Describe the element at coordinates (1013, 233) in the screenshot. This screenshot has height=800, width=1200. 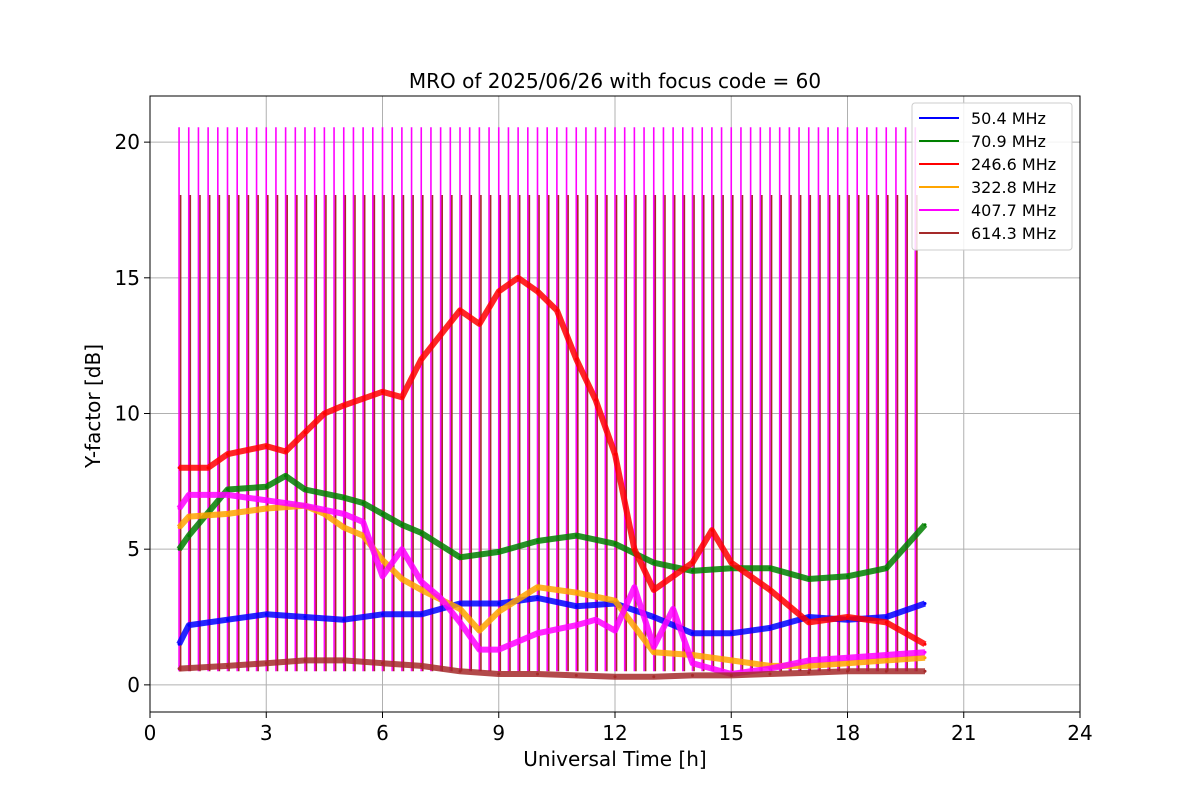
I see `legend-label: 614.3 MHz` at that location.